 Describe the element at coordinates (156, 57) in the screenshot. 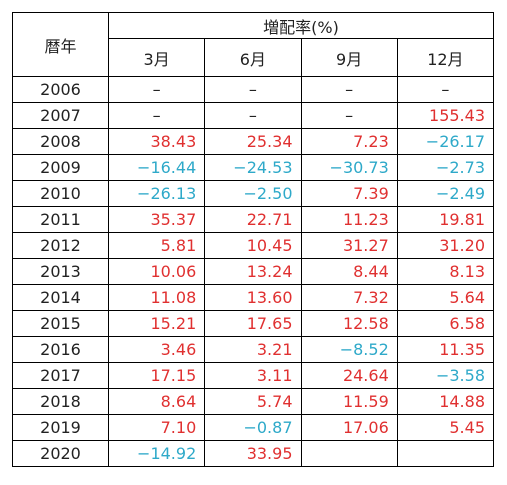

I see `quarter-header-mar: 3月` at that location.